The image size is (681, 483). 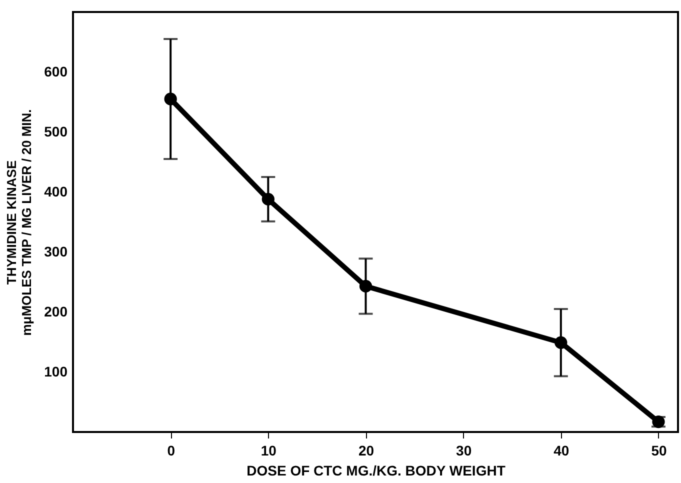 I want to click on x-tick-label: 40, so click(x=562, y=450).